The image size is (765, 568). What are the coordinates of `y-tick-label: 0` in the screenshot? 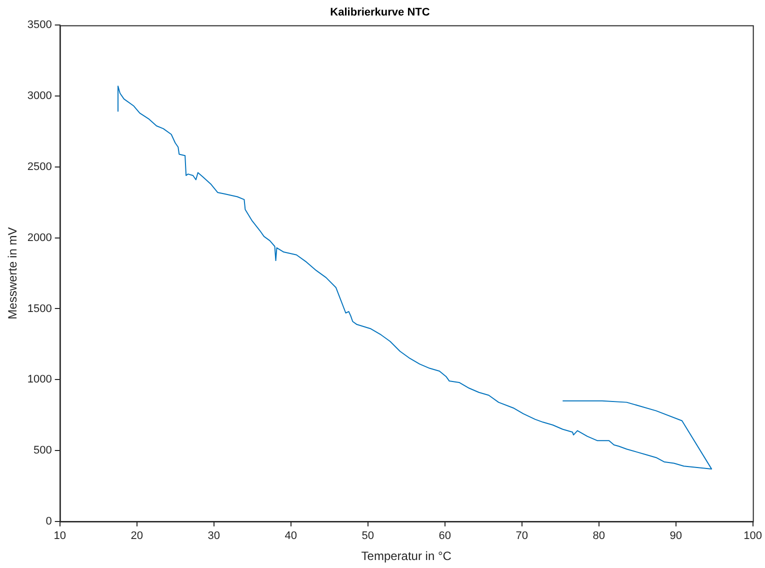 It's located at (49, 521).